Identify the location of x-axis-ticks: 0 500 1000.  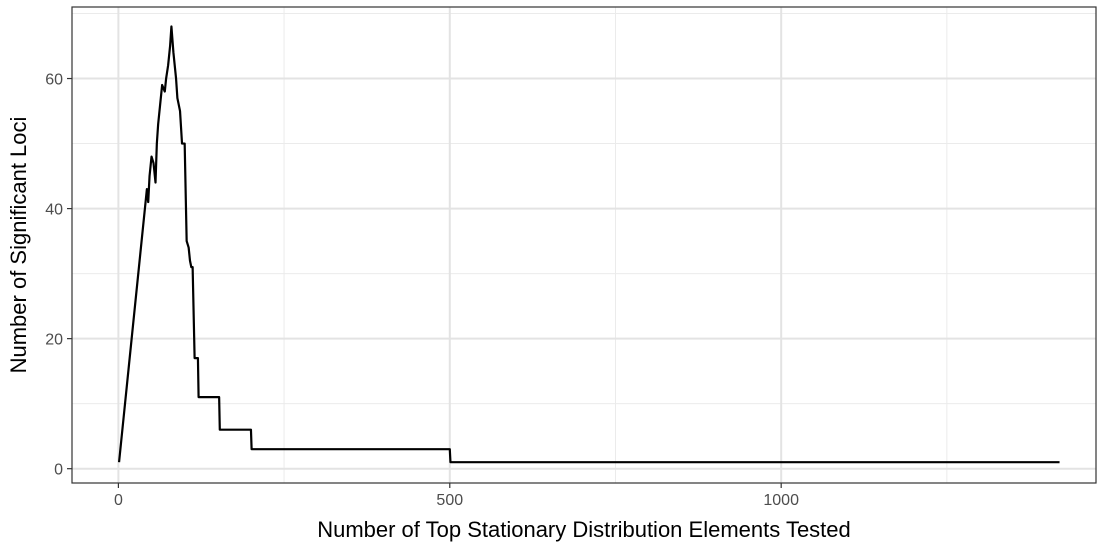
(456, 496).